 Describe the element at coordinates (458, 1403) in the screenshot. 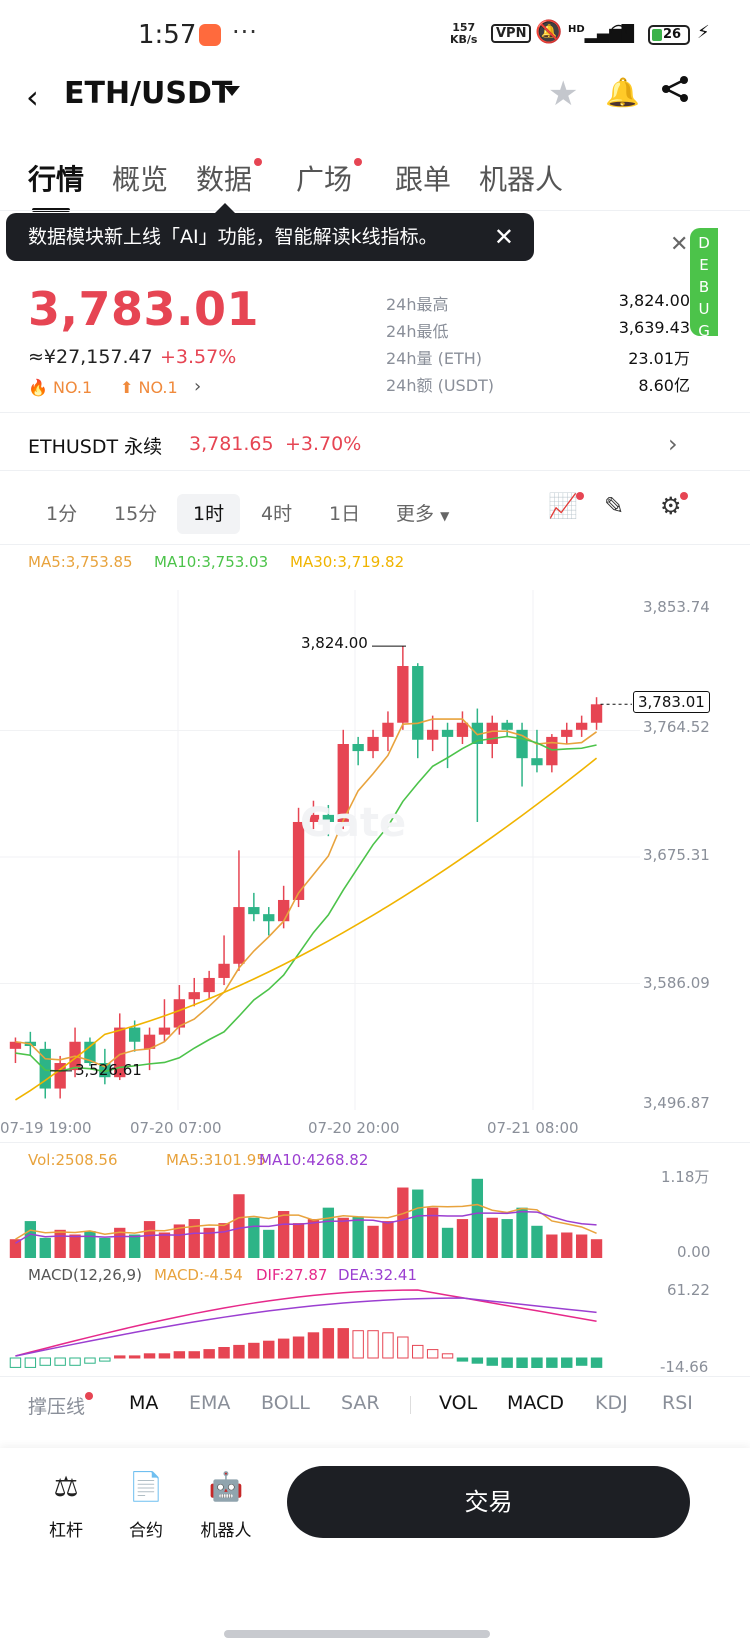

I see `indicator-vol: VOL` at that location.